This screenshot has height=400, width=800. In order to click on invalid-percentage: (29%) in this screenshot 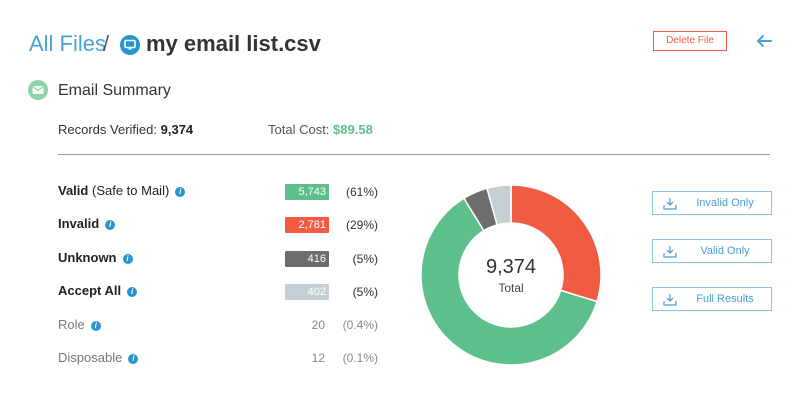, I will do `click(361, 225)`.